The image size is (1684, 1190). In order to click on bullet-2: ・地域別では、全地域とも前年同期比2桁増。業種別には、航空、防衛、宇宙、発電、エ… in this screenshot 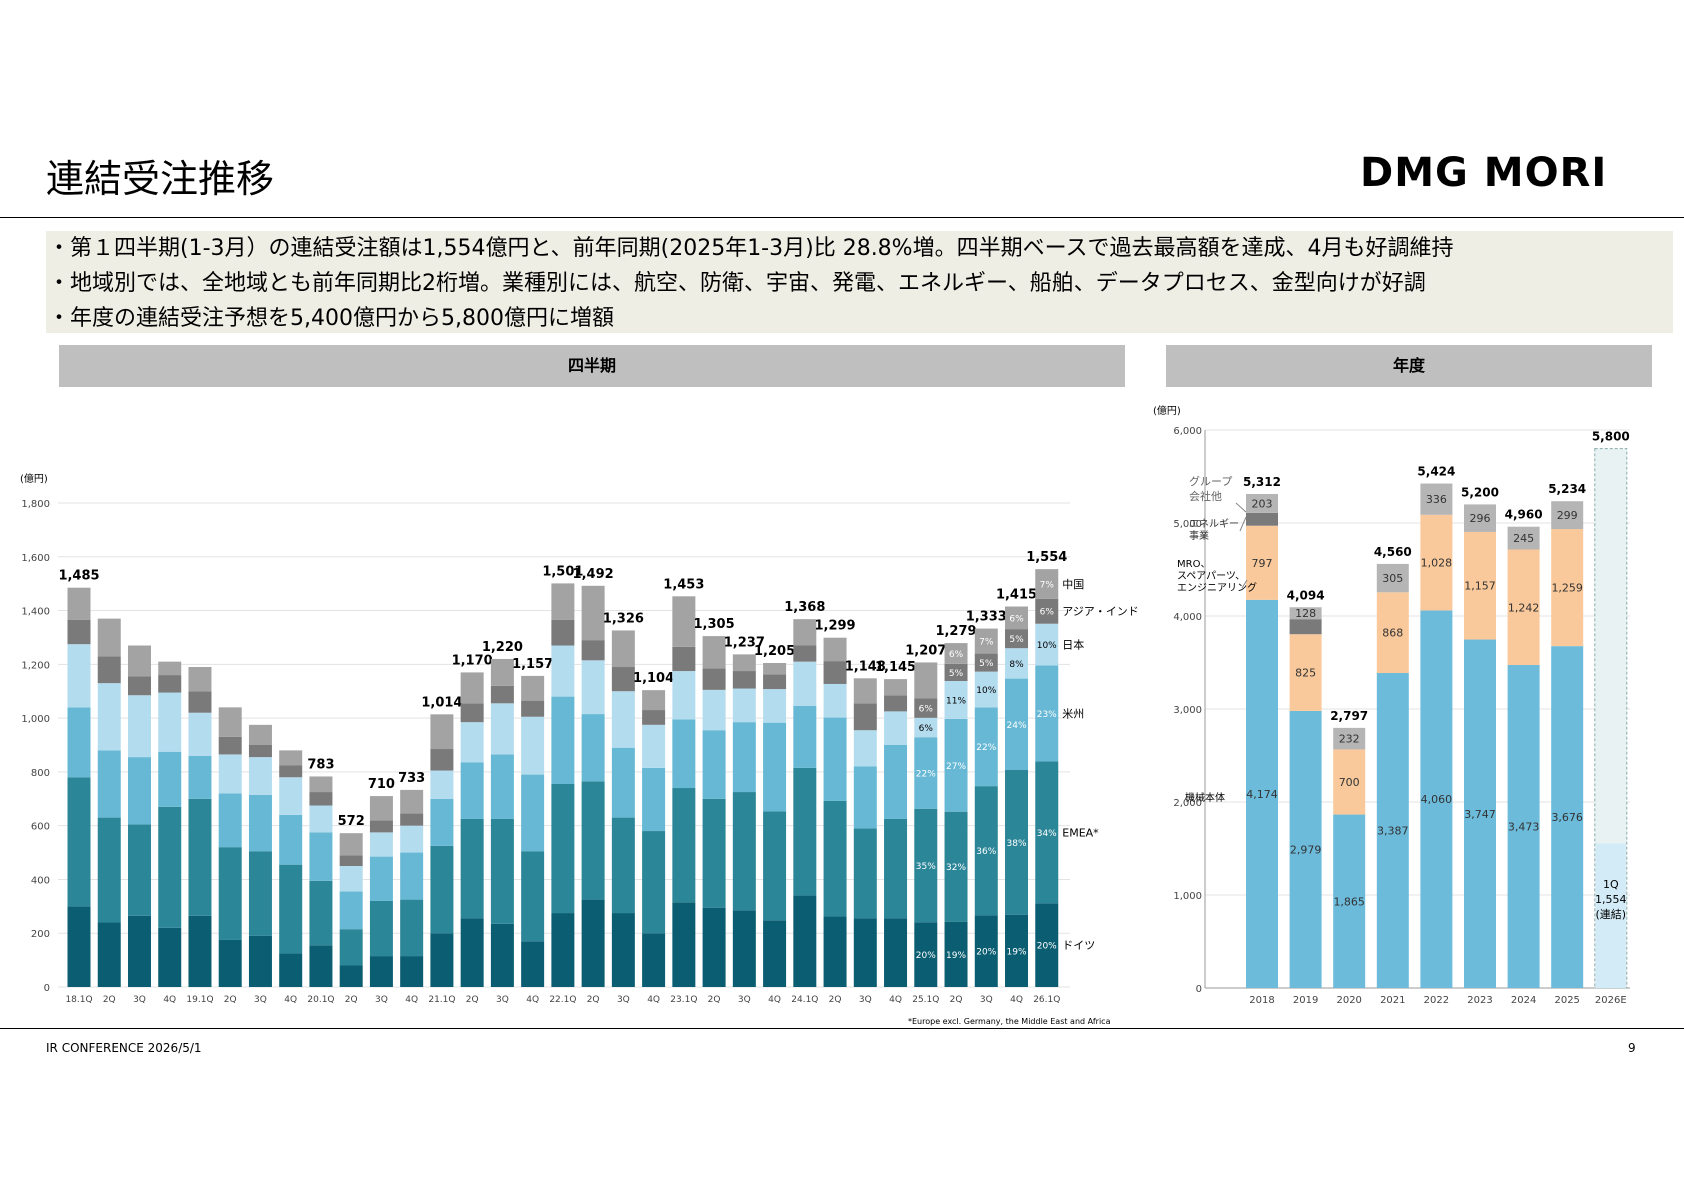, I will do `click(737, 283)`.